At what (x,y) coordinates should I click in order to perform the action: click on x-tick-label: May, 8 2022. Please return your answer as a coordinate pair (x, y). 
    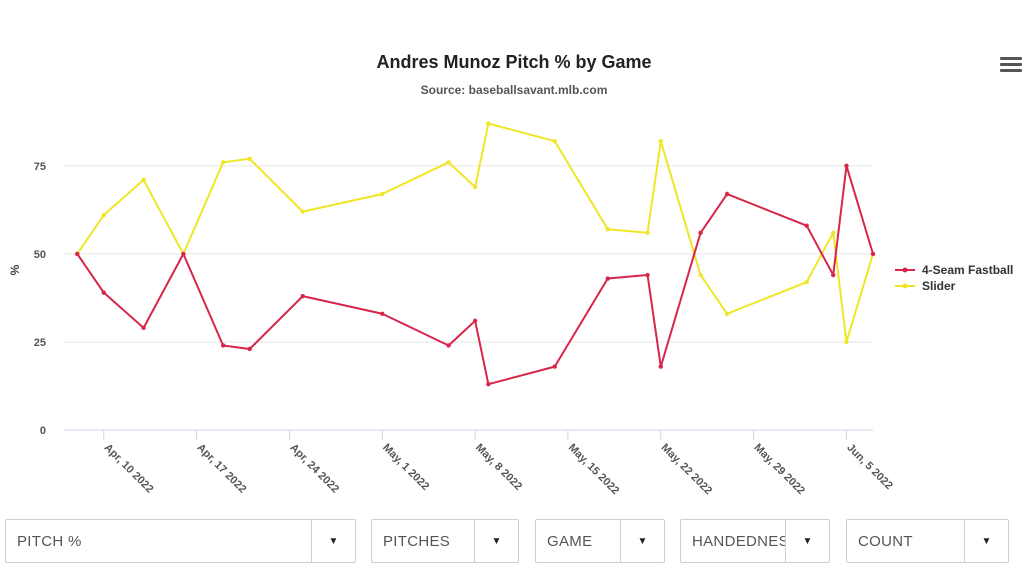
    Looking at the image, I should click on (498, 467).